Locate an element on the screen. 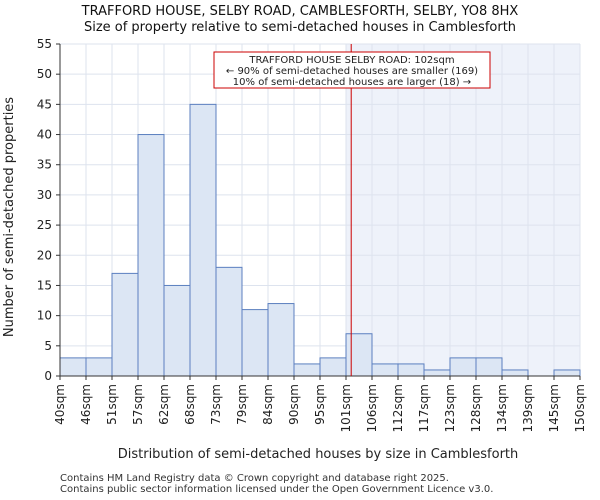 The height and width of the screenshot is (500, 600). y-tick-label: 40 is located at coordinates (44, 135).